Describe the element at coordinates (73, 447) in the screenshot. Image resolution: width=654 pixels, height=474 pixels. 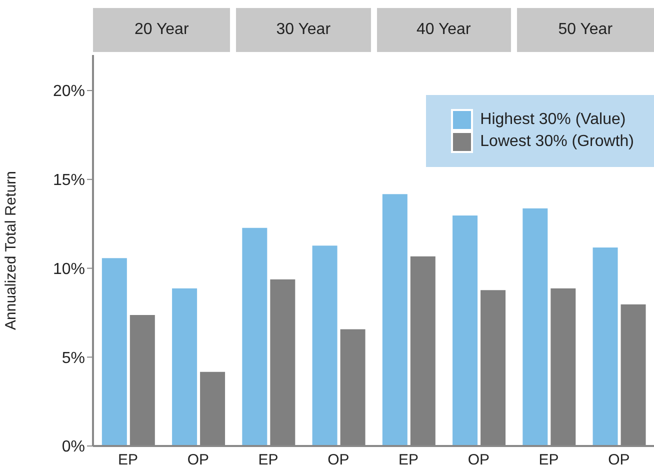
I see `y-tick-label: 0%` at that location.